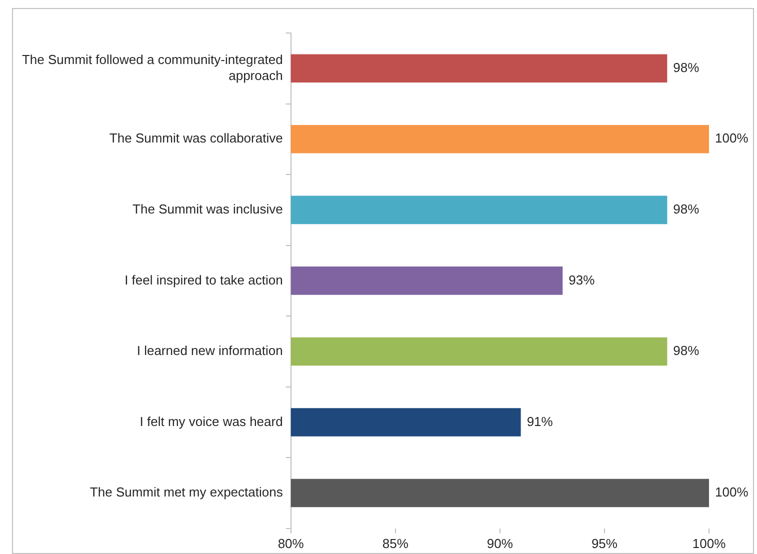  What do you see at coordinates (709, 543) in the screenshot?
I see `x-tick-label: 100%` at bounding box center [709, 543].